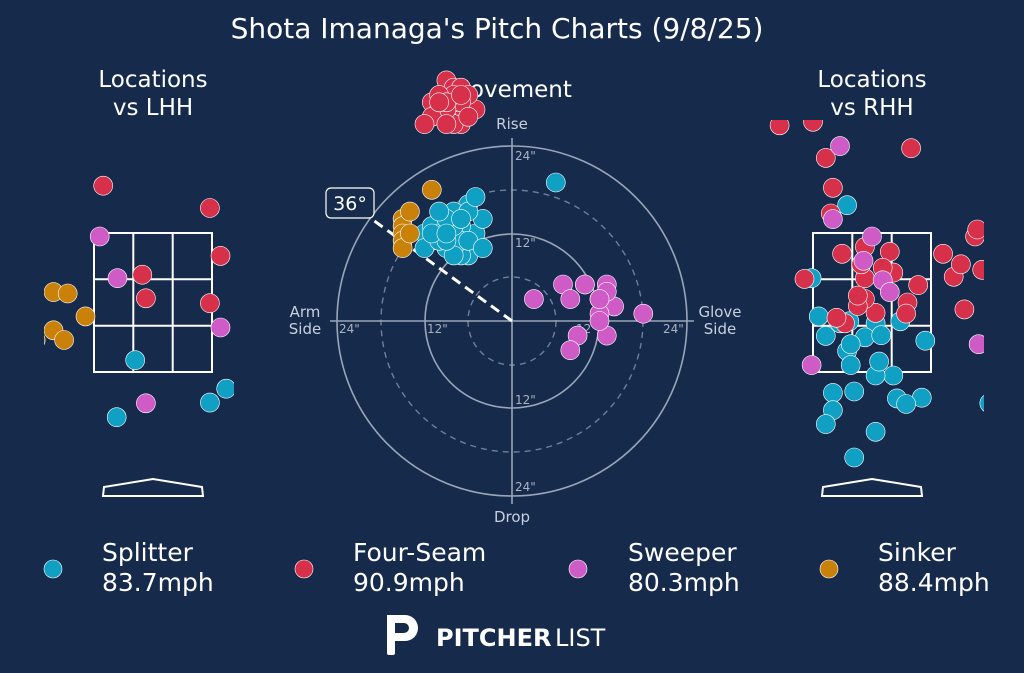  I want to click on ring-label-left-24: 24", so click(349, 329).